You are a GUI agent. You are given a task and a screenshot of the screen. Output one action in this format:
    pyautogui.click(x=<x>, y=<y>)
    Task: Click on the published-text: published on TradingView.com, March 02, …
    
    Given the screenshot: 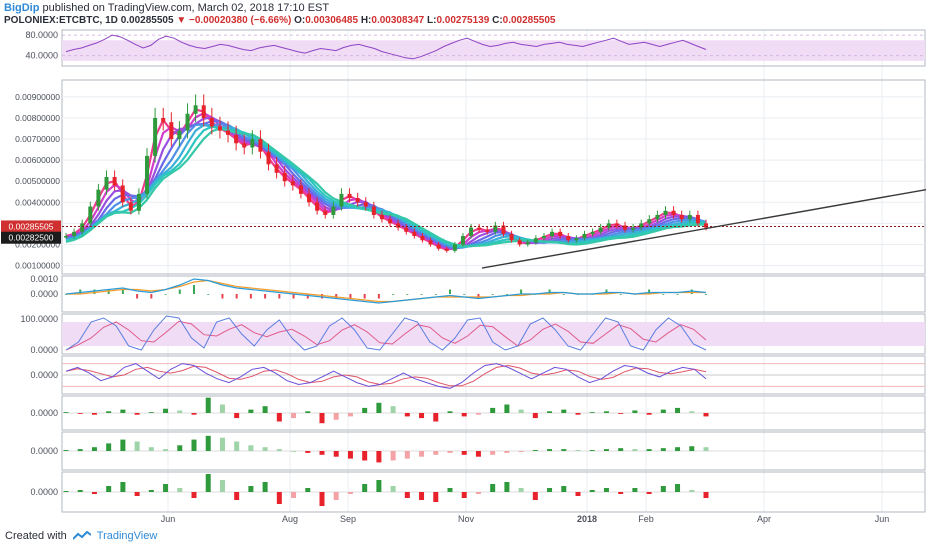 What is the action you would take?
    pyautogui.click(x=186, y=8)
    